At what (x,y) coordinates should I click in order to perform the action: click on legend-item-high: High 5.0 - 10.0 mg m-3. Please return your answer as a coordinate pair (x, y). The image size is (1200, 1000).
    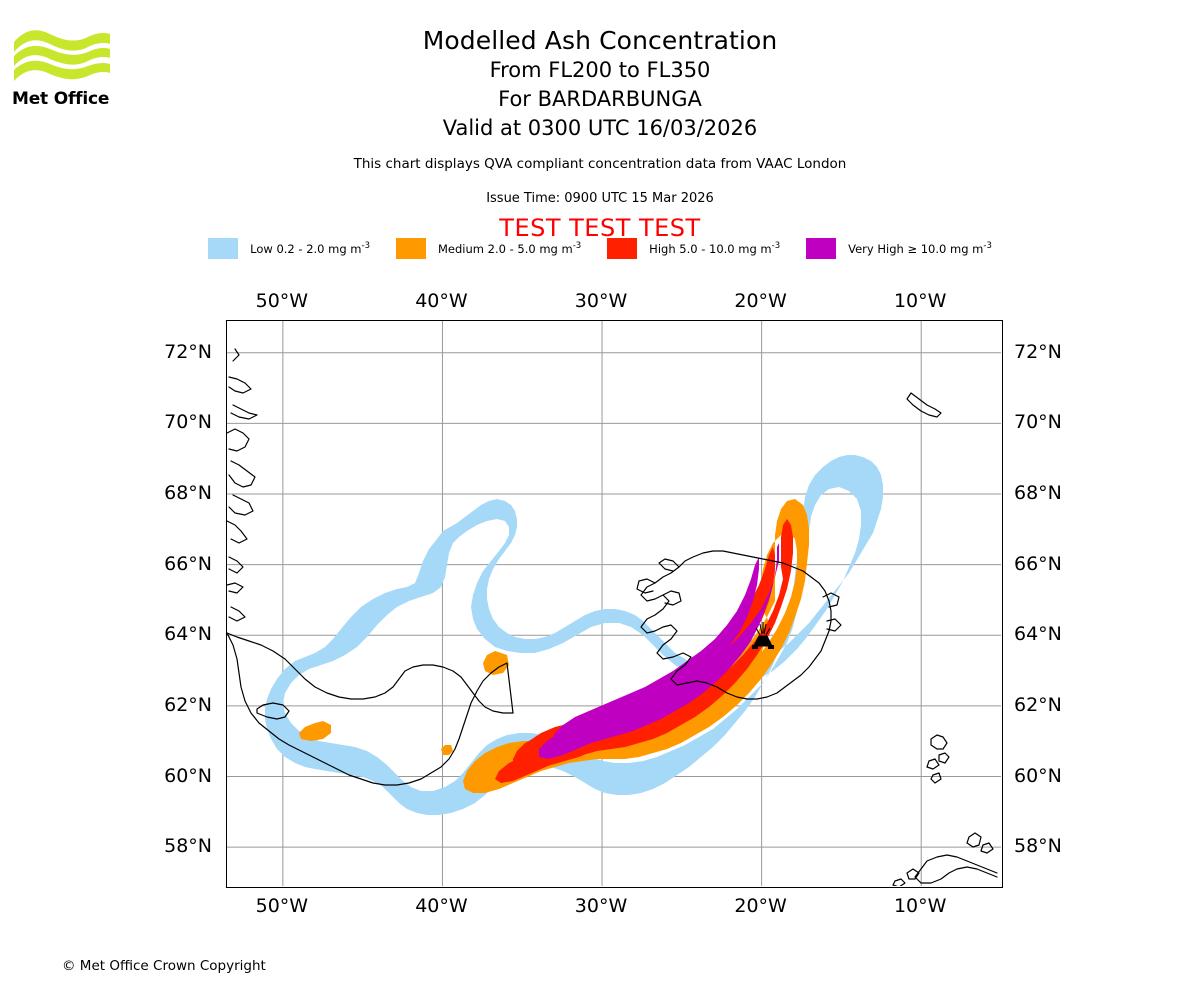
    Looking at the image, I should click on (693, 248).